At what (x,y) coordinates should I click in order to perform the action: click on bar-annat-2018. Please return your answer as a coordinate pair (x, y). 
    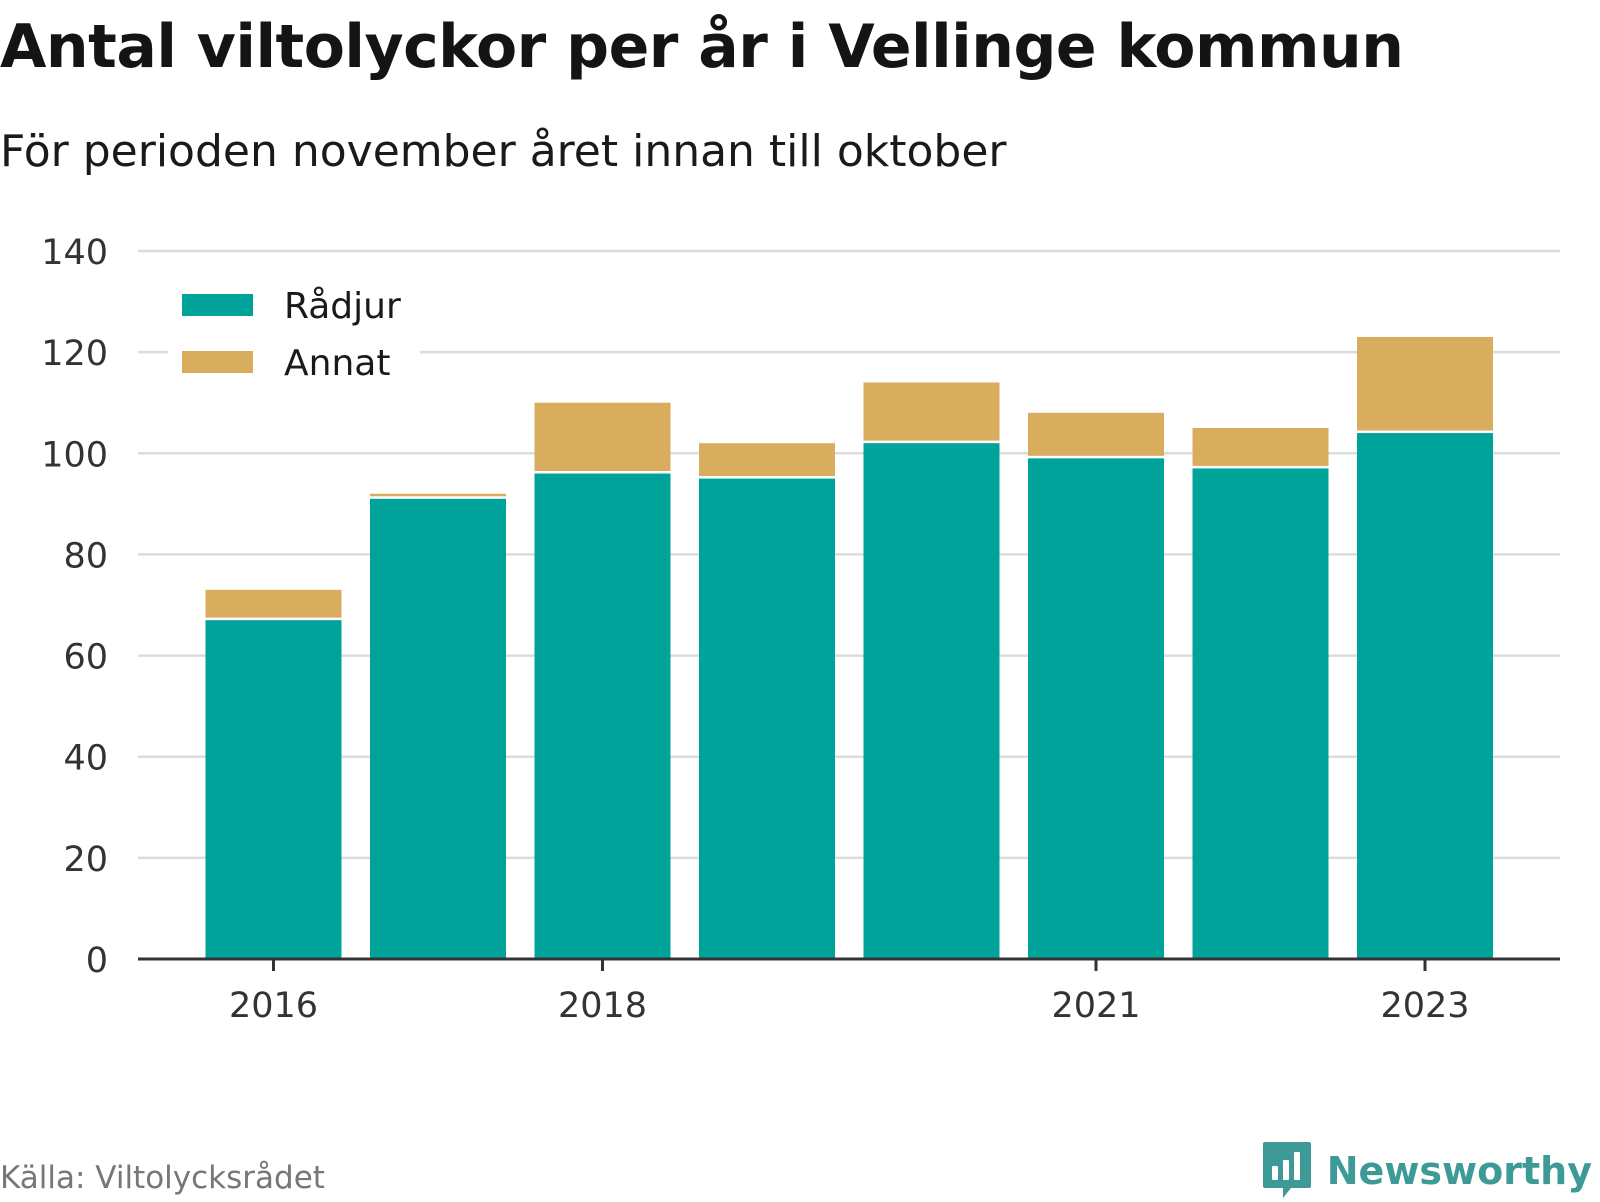
    Looking at the image, I should click on (602, 437).